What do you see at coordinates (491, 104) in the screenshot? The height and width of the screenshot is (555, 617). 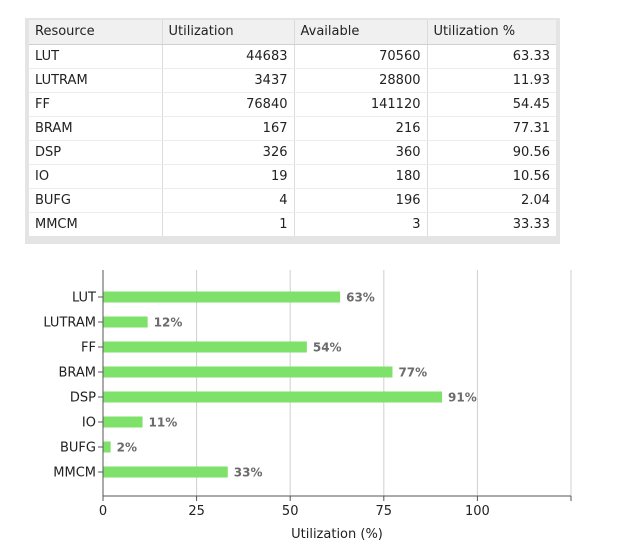 I see `cell-utilization-percent: 54.45` at bounding box center [491, 104].